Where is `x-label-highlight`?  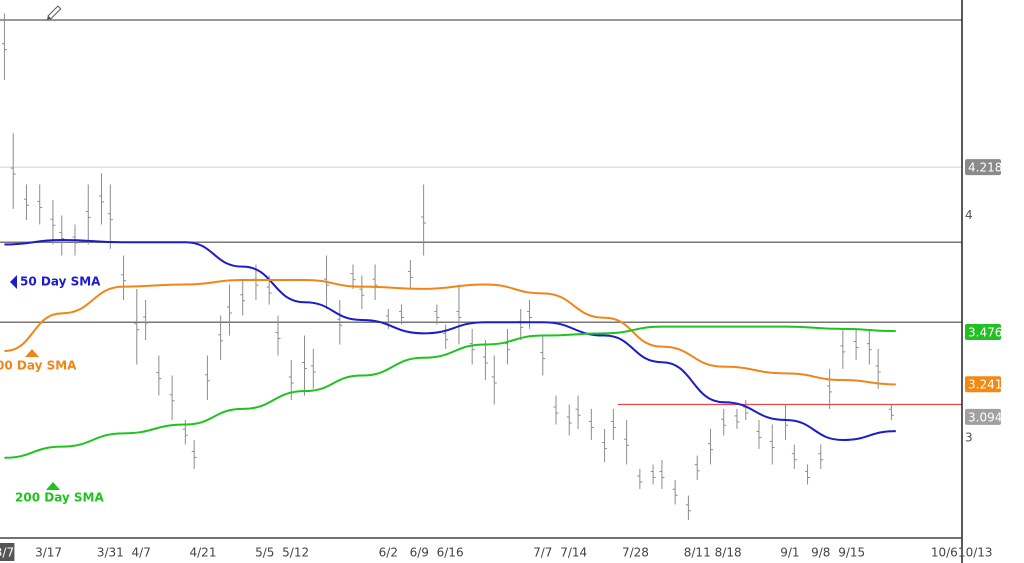 x-label-highlight is located at coordinates (7, 552).